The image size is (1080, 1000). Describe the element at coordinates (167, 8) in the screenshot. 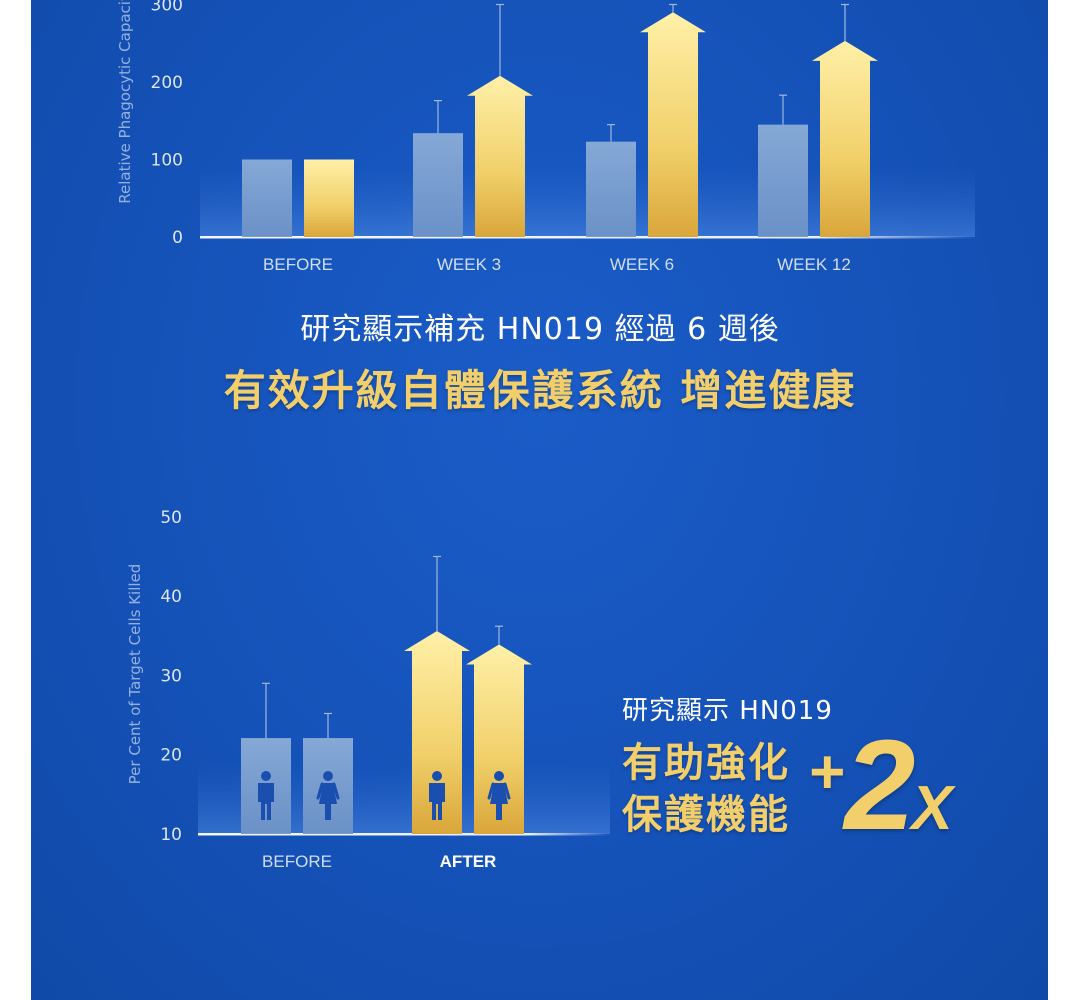

I see `y-tick-label: 300` at that location.